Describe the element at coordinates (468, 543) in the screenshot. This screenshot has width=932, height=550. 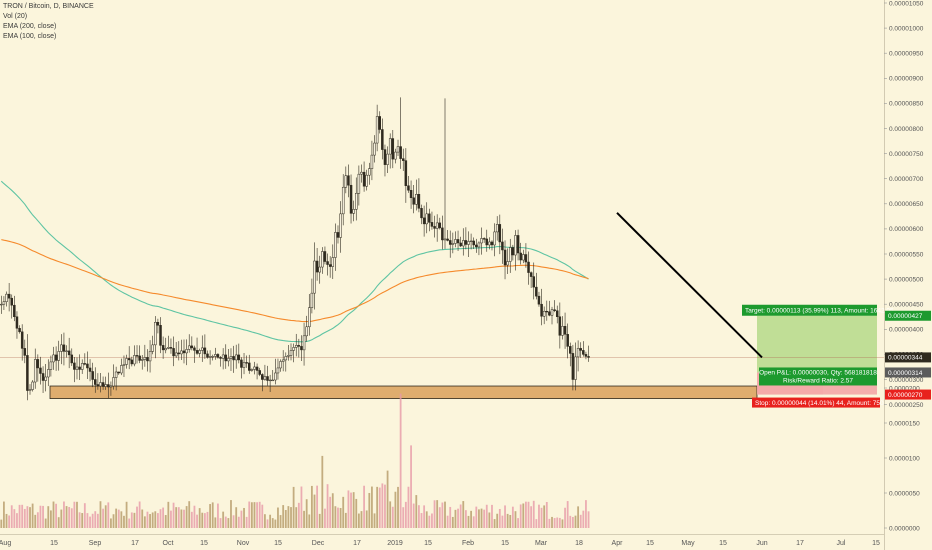
I see `time-tick-label: Feb` at that location.